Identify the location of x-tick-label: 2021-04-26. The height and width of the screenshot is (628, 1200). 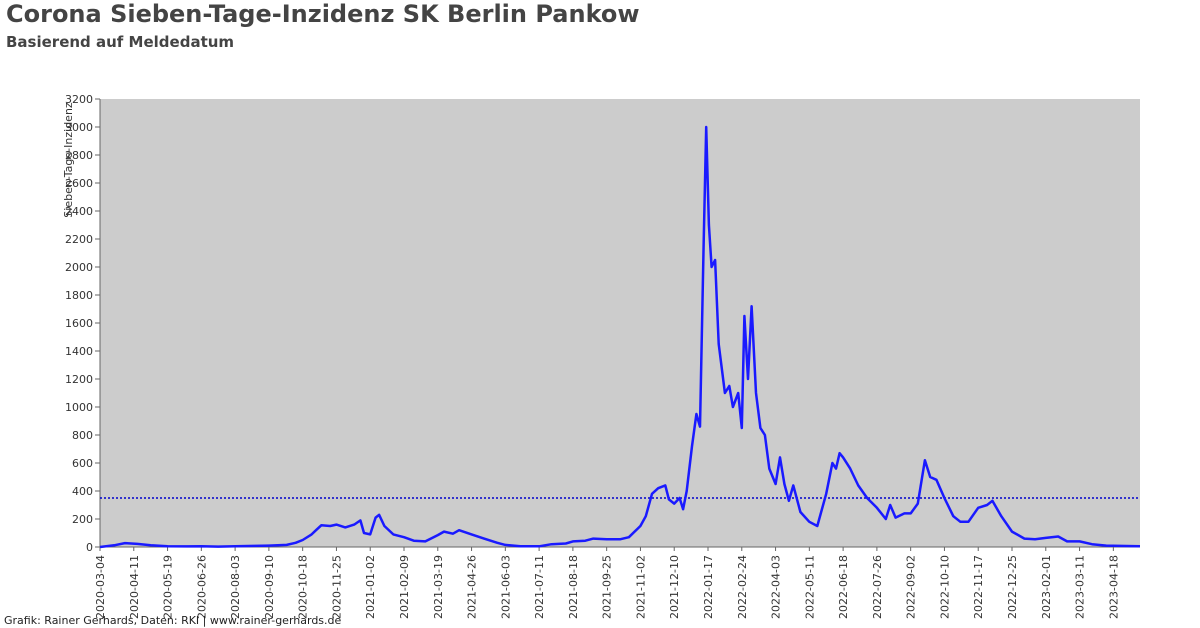
(472, 587).